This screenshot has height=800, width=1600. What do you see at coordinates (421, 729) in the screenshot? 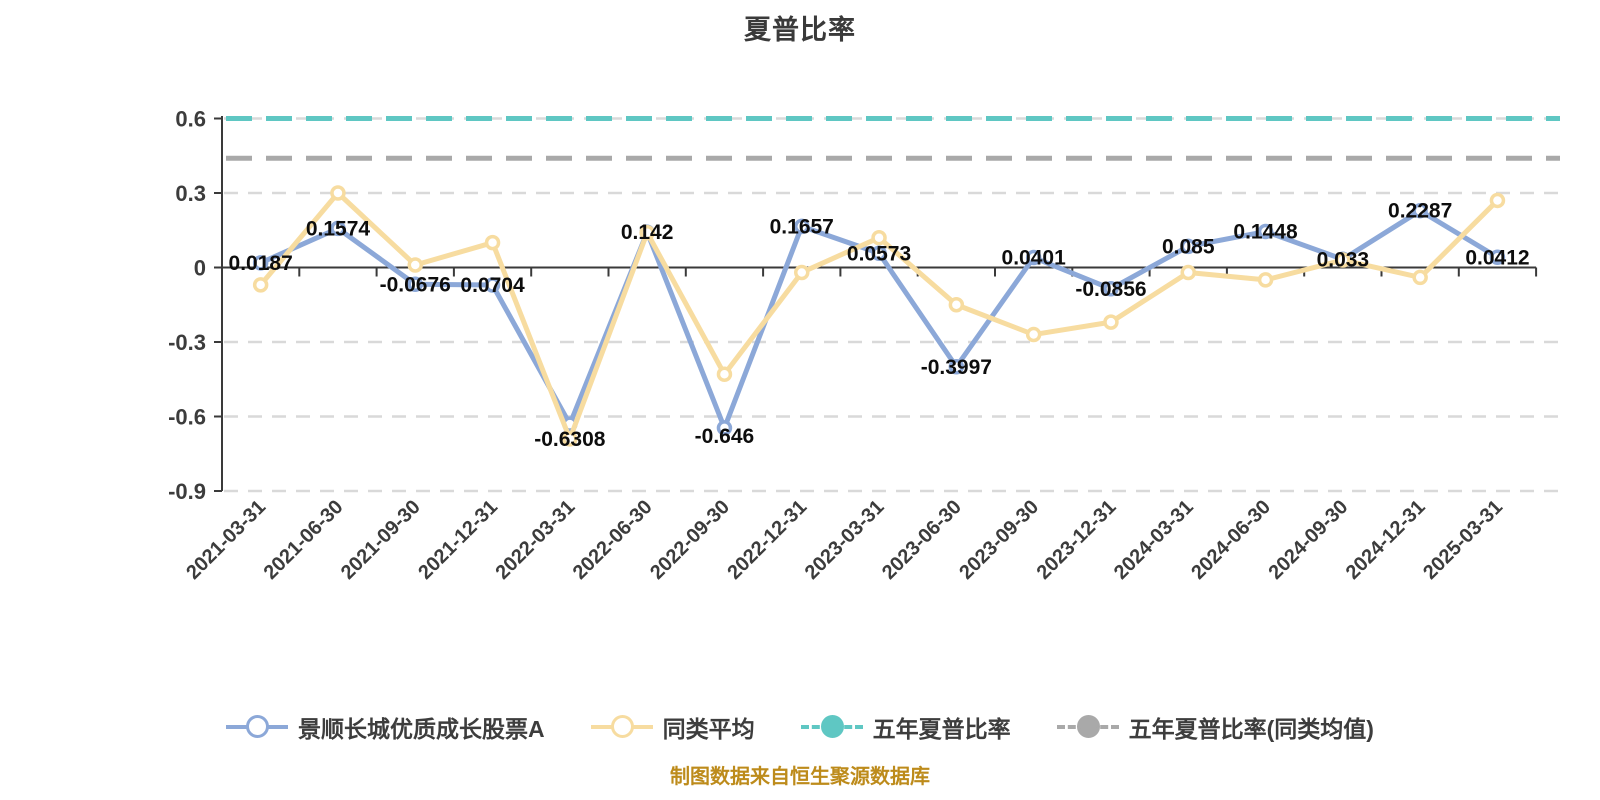
I see `legend-label: 景顺长城优质成长股票A` at bounding box center [421, 729].